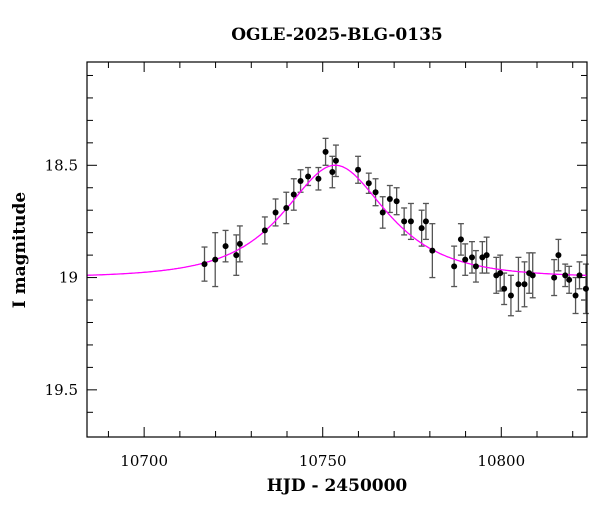  What do you see at coordinates (337, 35) in the screenshot?
I see `chart-title: OGLE-2025-BLG-0135` at bounding box center [337, 35].